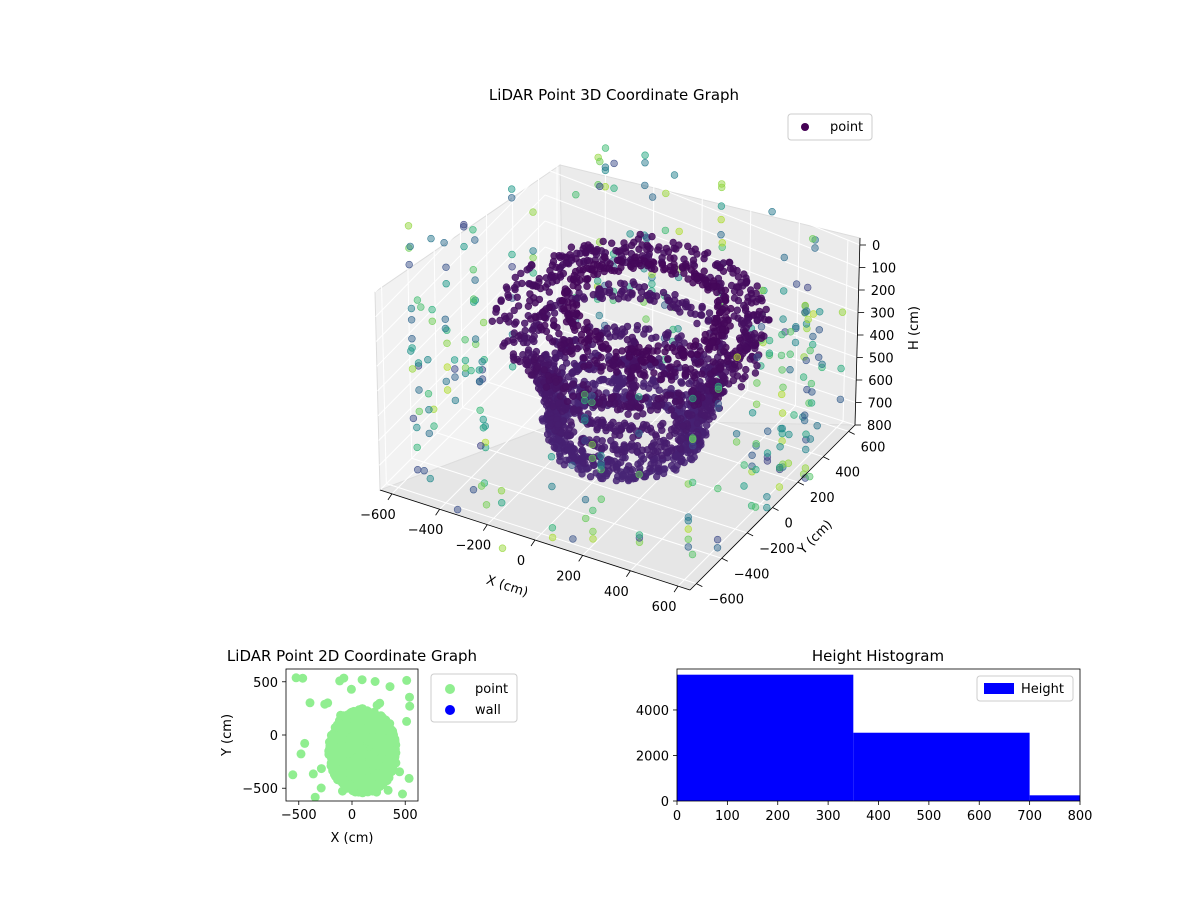 Image resolution: width=1200 pixels, height=900 pixels. What do you see at coordinates (473, 546) in the screenshot?
I see `x-tick-label: −200` at bounding box center [473, 546].